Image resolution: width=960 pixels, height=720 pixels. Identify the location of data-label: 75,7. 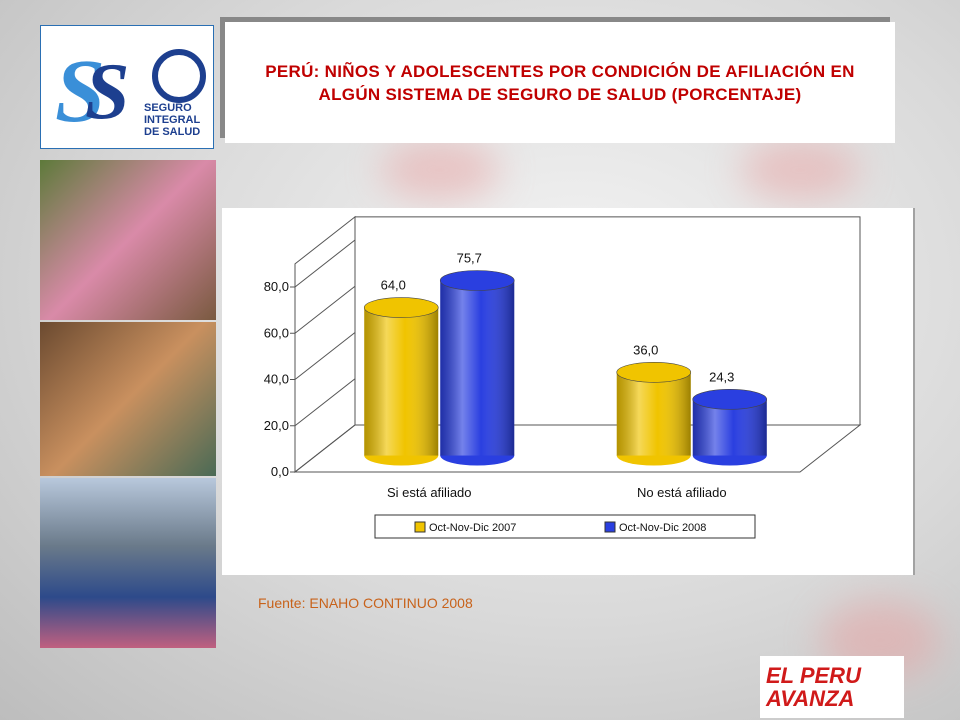
(469, 257).